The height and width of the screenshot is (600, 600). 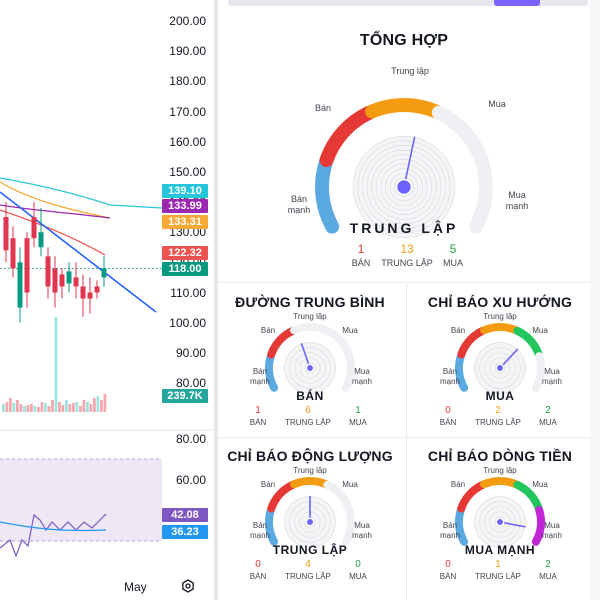 What do you see at coordinates (185, 269) in the screenshot?
I see `price-tag: 118.00` at bounding box center [185, 269].